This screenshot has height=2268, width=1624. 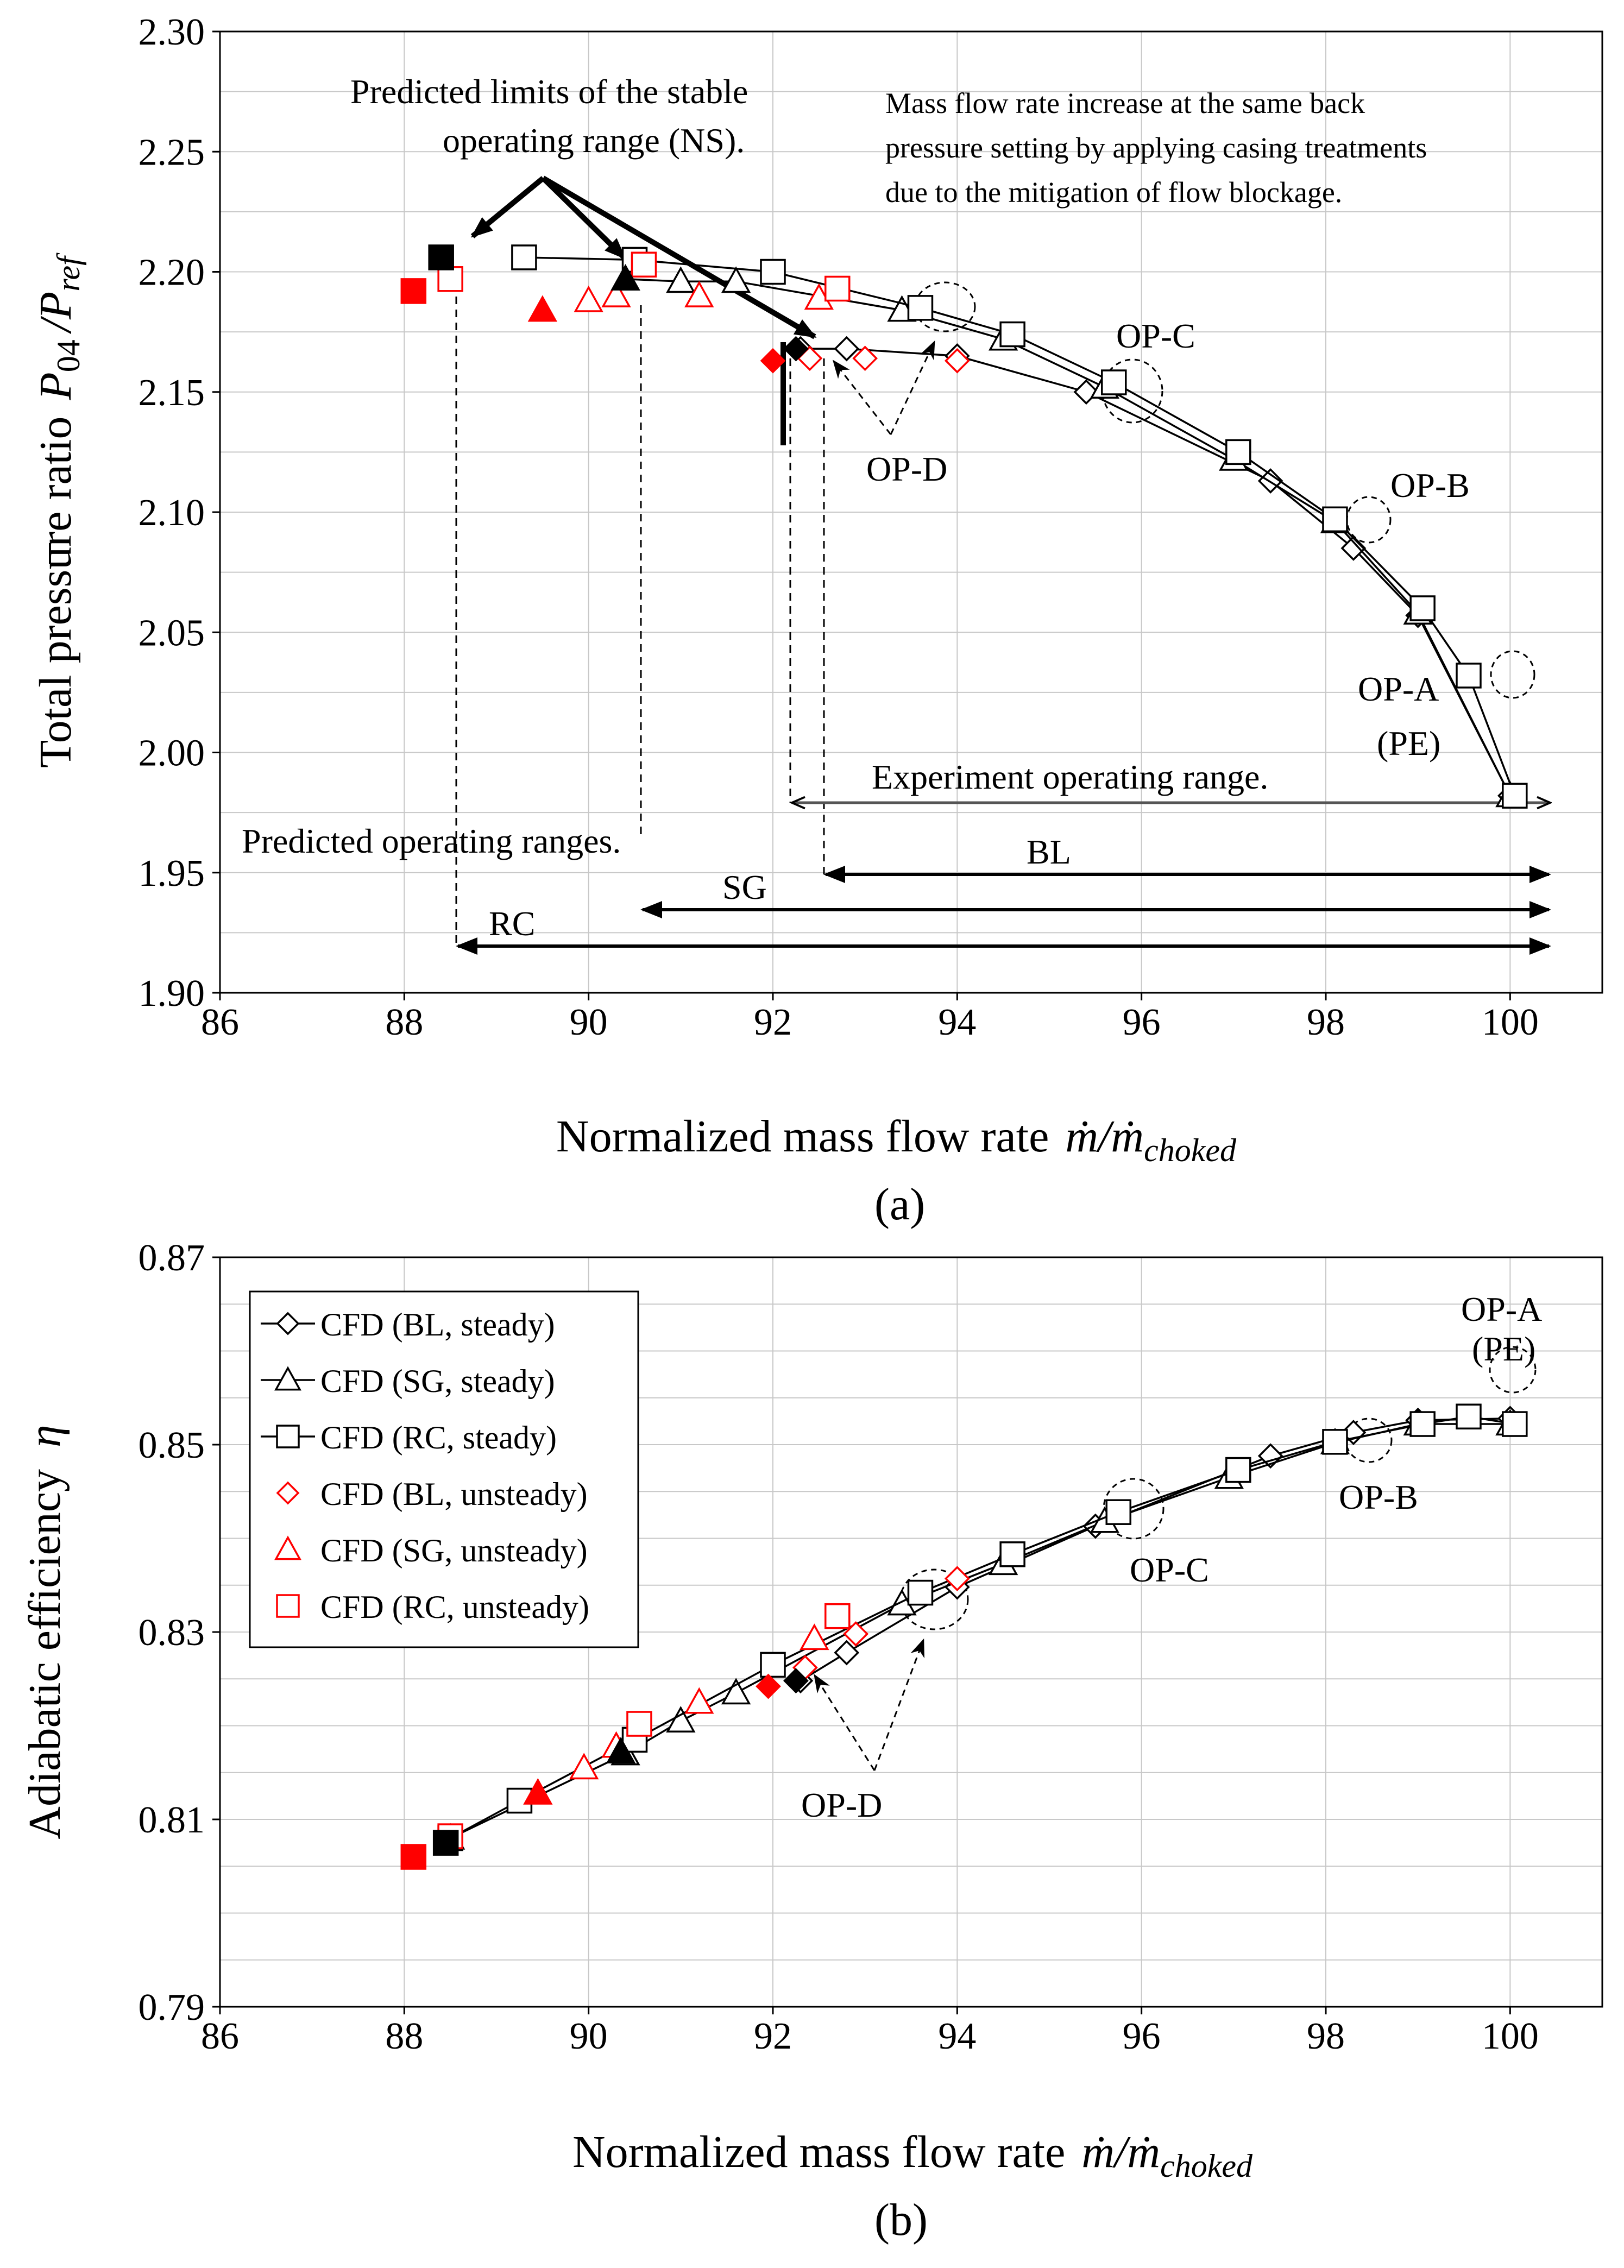 I want to click on x-tick-label: 96, so click(x=1142, y=1022).